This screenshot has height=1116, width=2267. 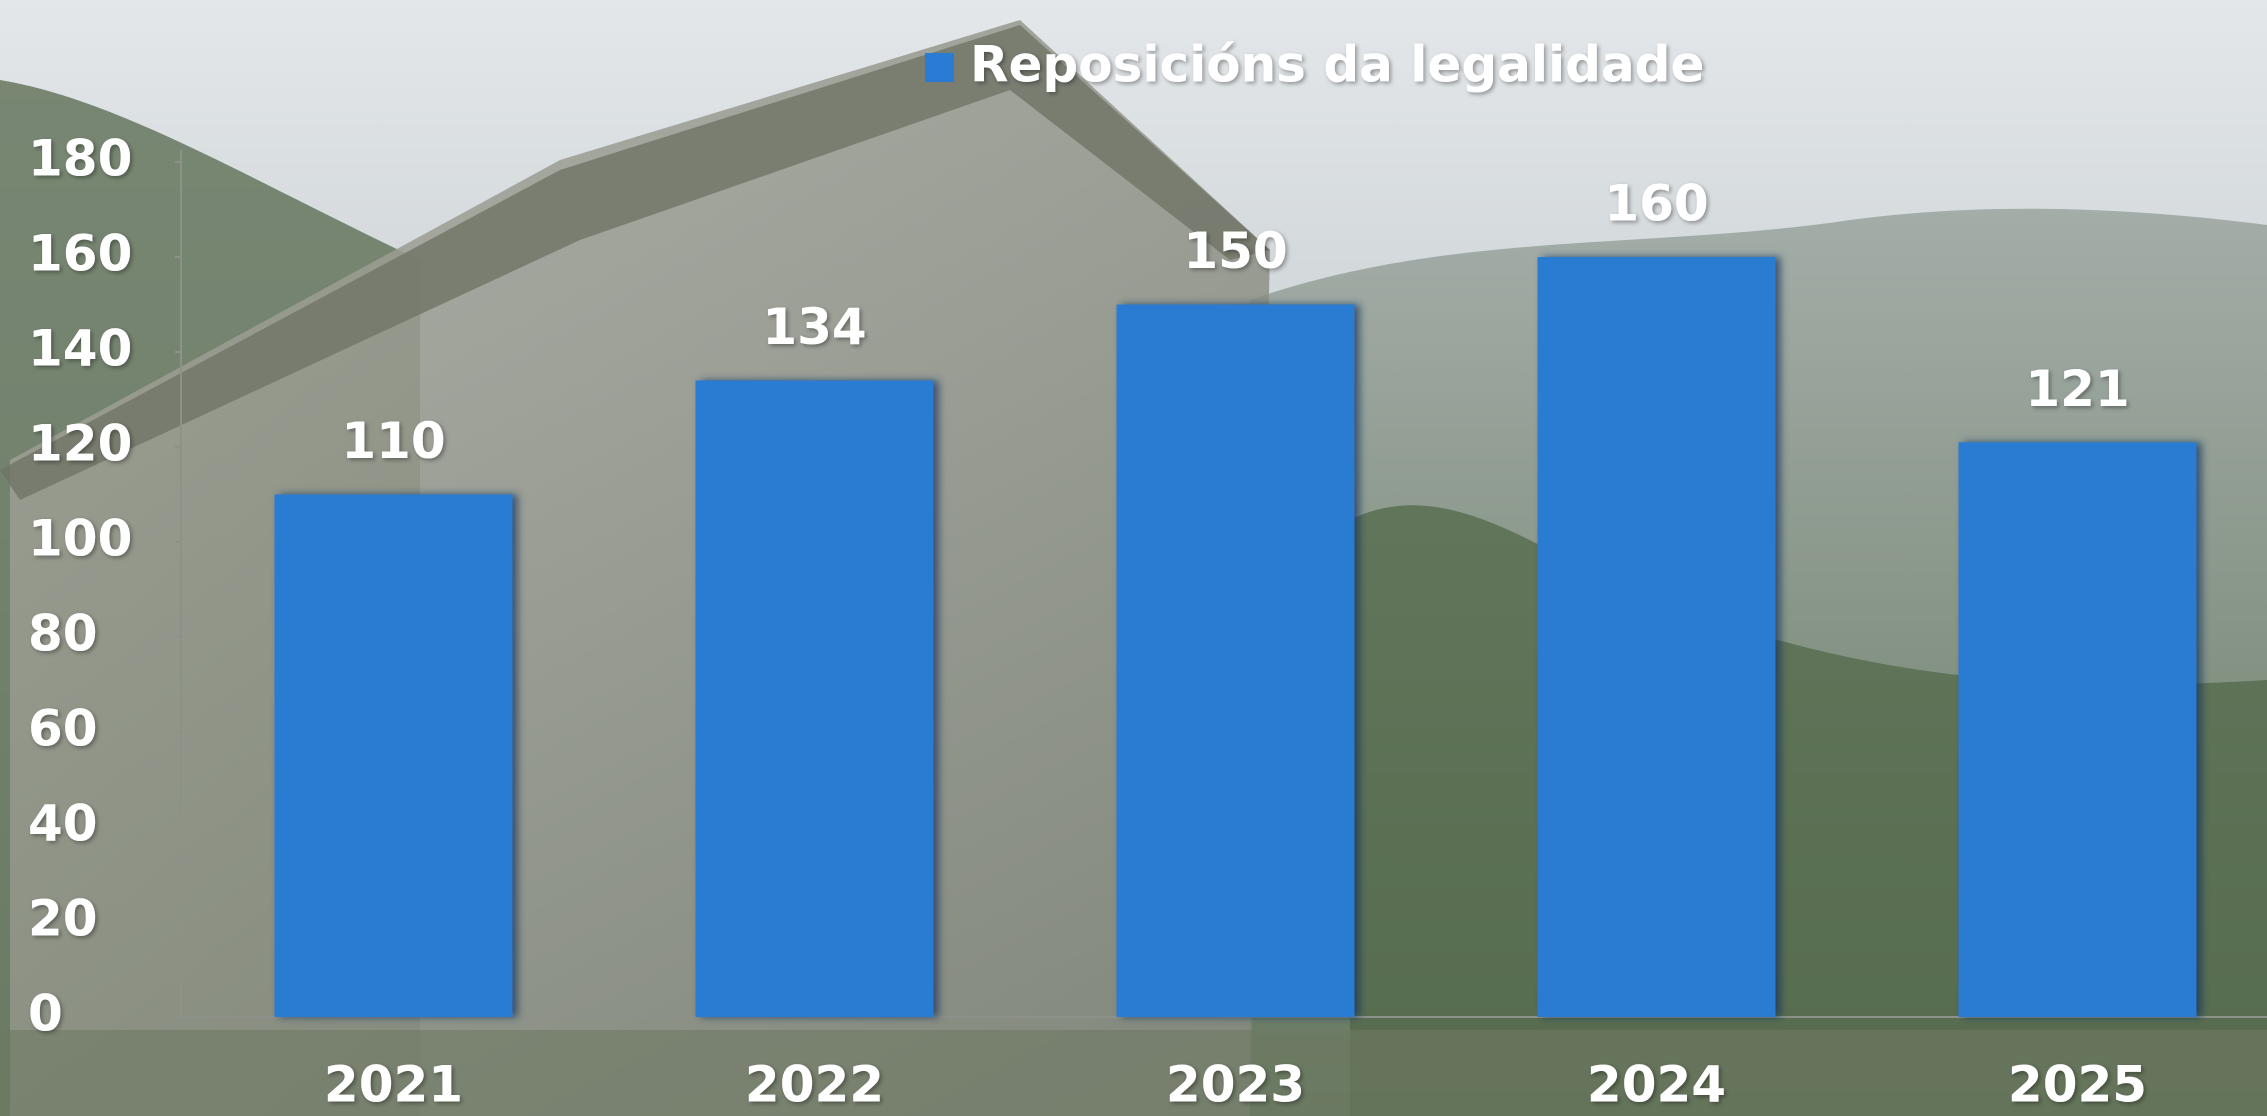 What do you see at coordinates (63, 729) in the screenshot?
I see `y-tick-label: 60` at bounding box center [63, 729].